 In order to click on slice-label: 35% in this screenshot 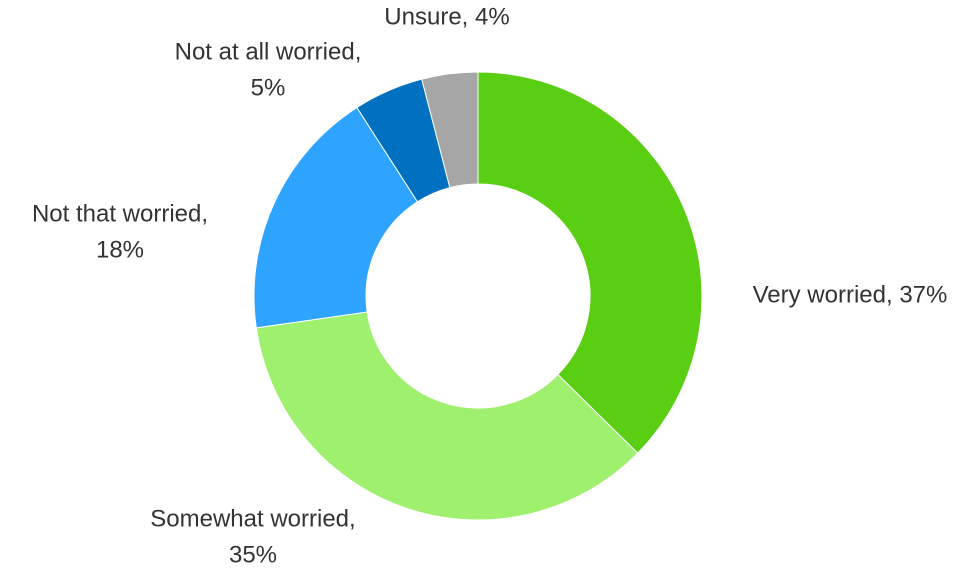, I will do `click(253, 554)`.